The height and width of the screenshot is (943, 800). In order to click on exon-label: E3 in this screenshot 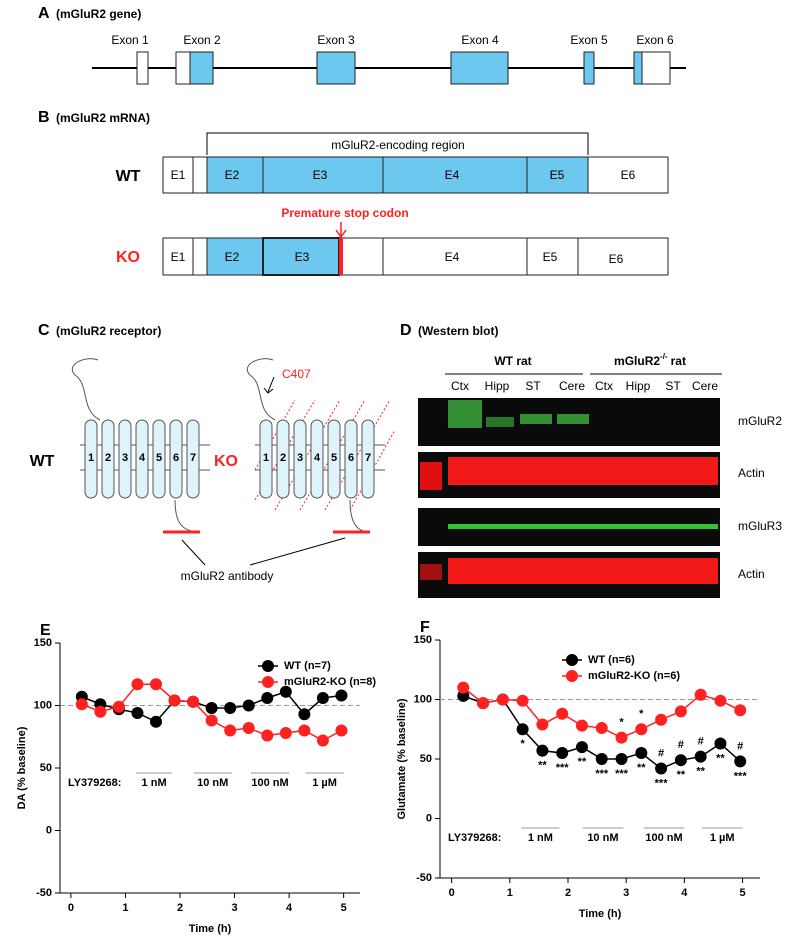, I will do `click(302, 257)`.